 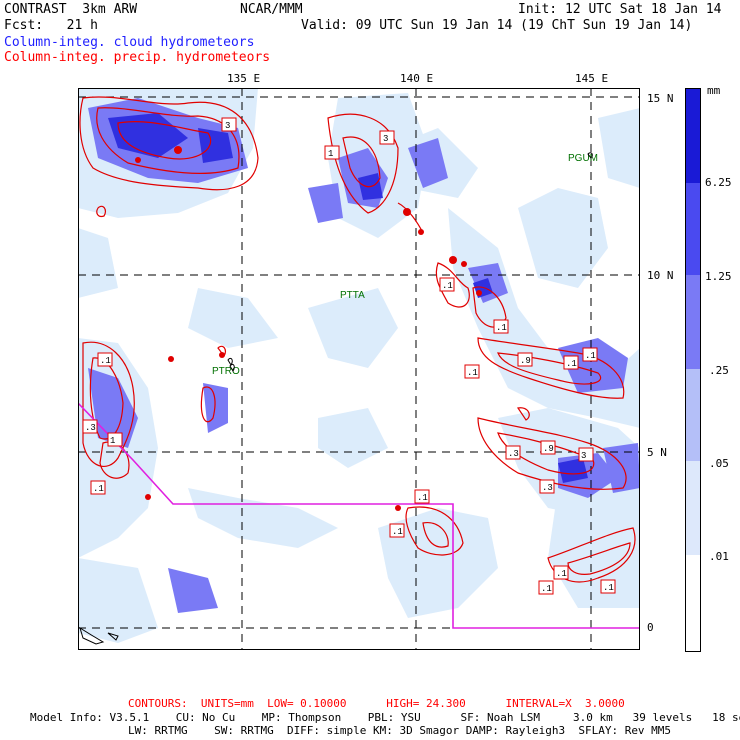 What do you see at coordinates (719, 463) in the screenshot?
I see `colorbar-tick-4: .05` at bounding box center [719, 463].